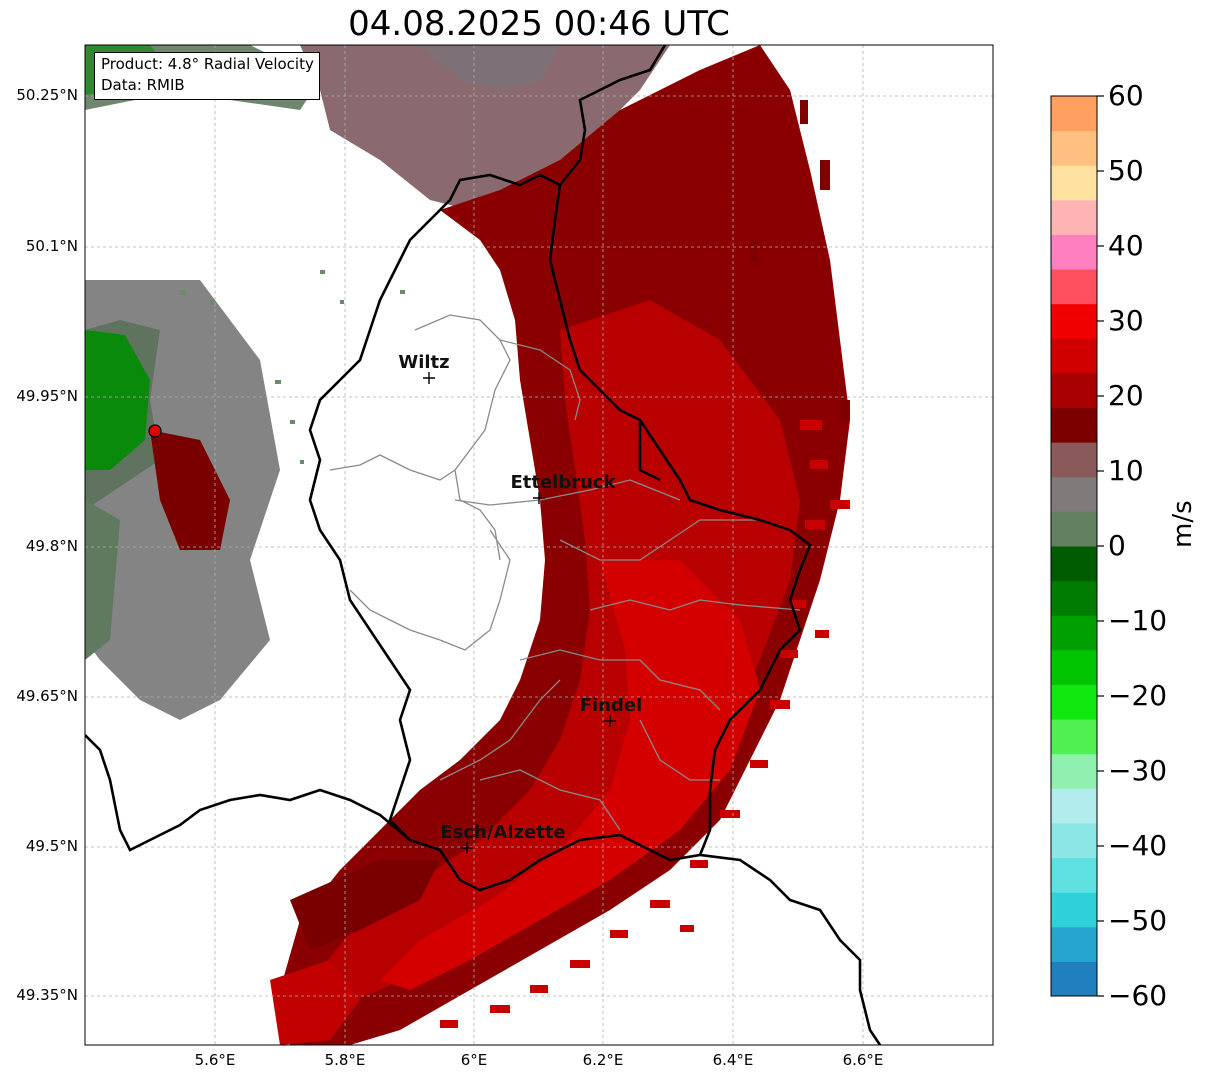 The height and width of the screenshot is (1081, 1207). Describe the element at coordinates (1138, 920) in the screenshot. I see `colorbar-tick-m50: −50` at that location.